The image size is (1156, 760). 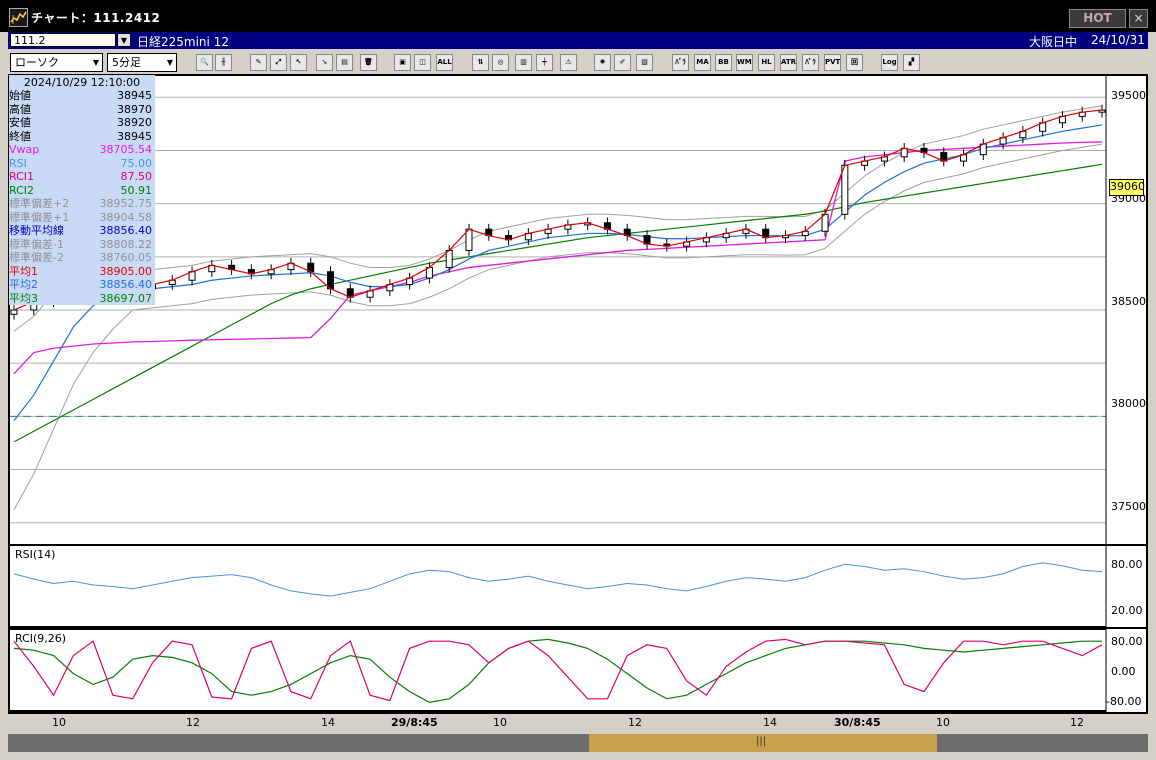 I want to click on panel-row-value: 87.50, so click(x=136, y=176).